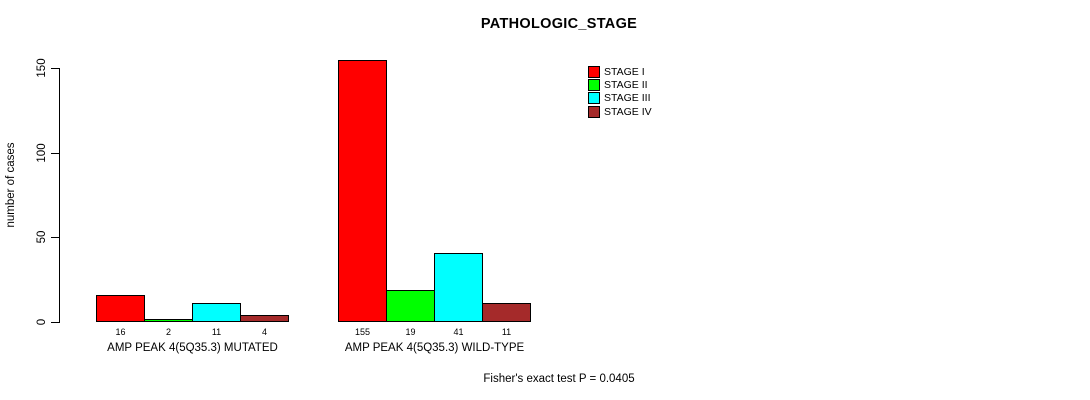 The height and width of the screenshot is (400, 1090). What do you see at coordinates (410, 332) in the screenshot?
I see `bar-value-label: 19` at bounding box center [410, 332].